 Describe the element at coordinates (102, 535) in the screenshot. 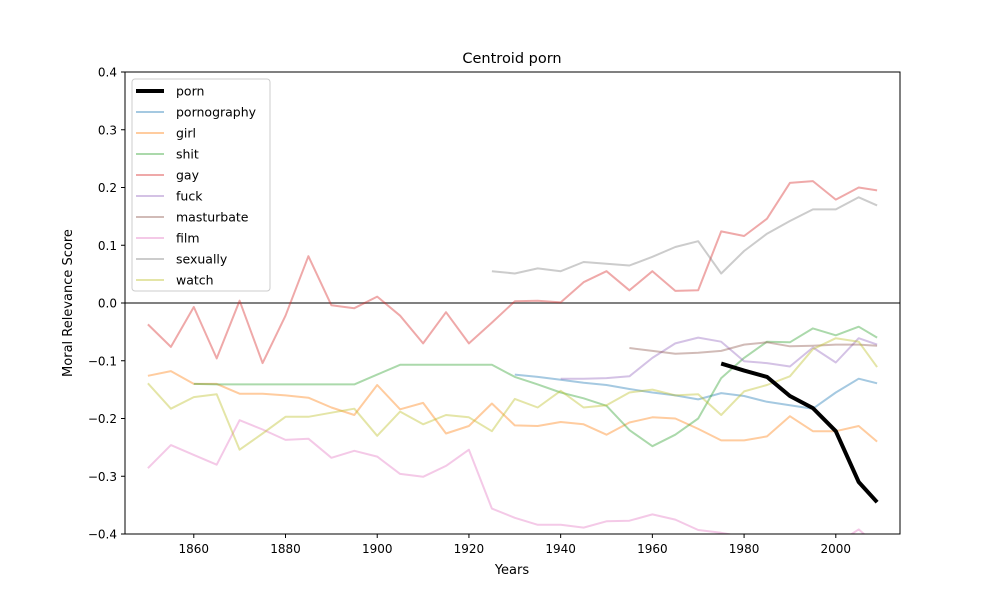

I see `y-tick-label: −0.4` at that location.